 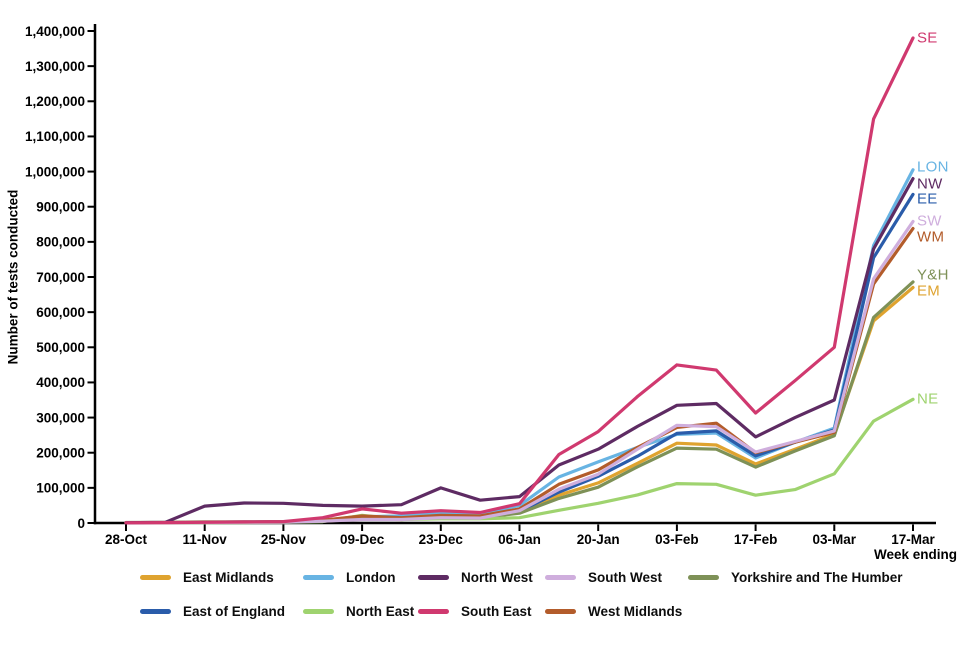 What do you see at coordinates (60, 312) in the screenshot?
I see `y-tick-label: 600,000` at bounding box center [60, 312].